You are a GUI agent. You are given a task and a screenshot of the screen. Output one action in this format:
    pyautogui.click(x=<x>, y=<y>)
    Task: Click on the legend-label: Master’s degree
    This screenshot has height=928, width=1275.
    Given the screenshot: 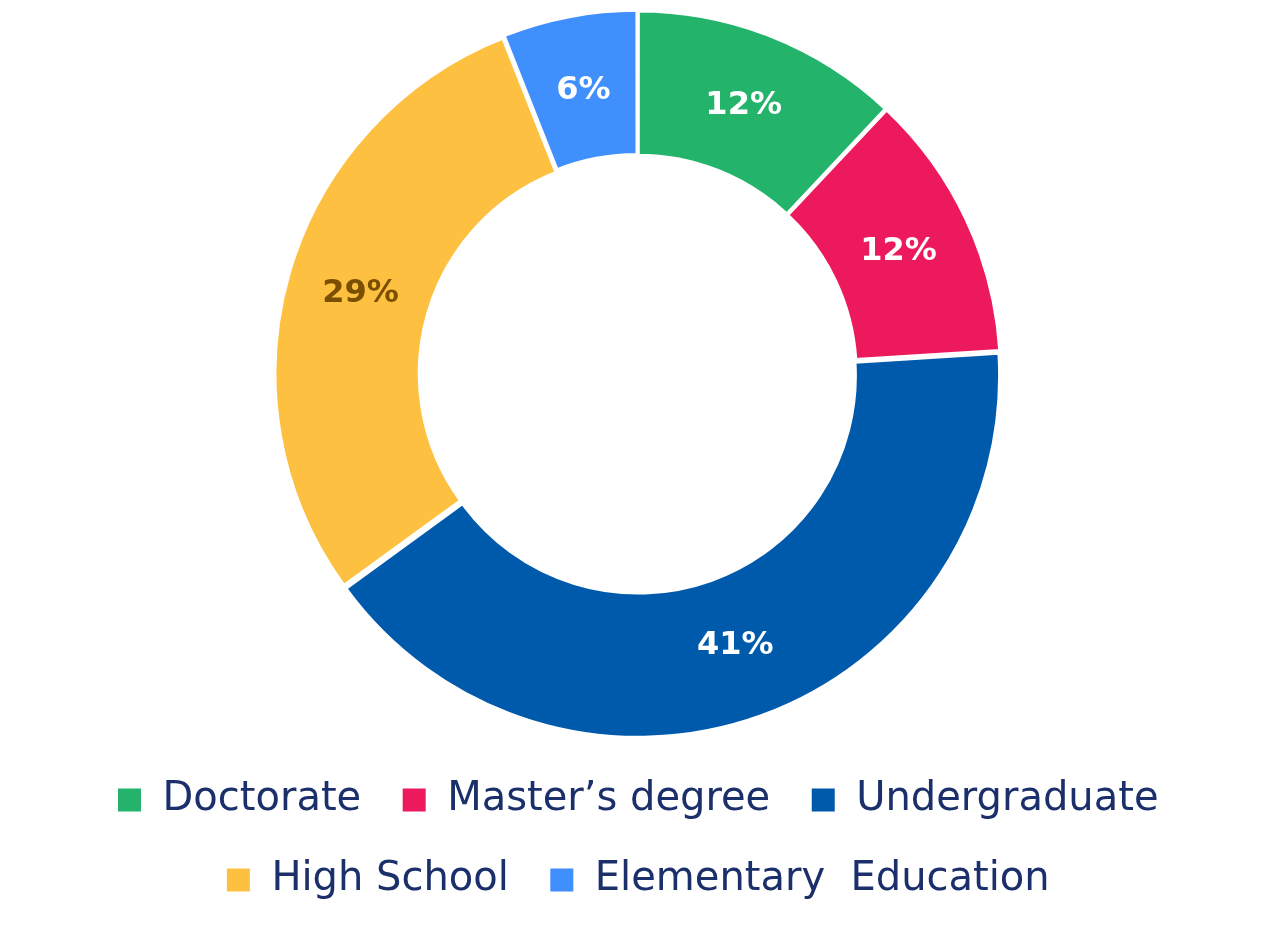 What is the action you would take?
    pyautogui.click(x=609, y=796)
    